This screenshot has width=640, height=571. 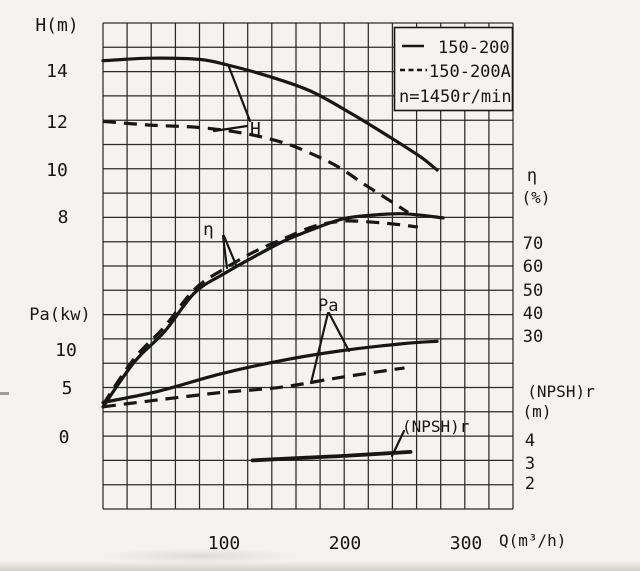 What do you see at coordinates (255, 129) in the screenshot?
I see `curve-label-head: H` at bounding box center [255, 129].